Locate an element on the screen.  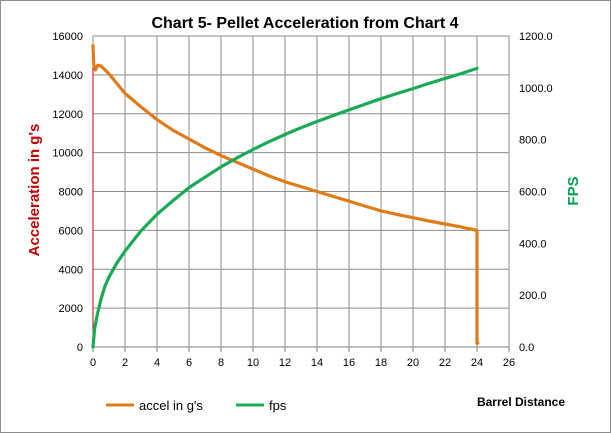
legend-label-accel: accel in g's is located at coordinates (171, 405).